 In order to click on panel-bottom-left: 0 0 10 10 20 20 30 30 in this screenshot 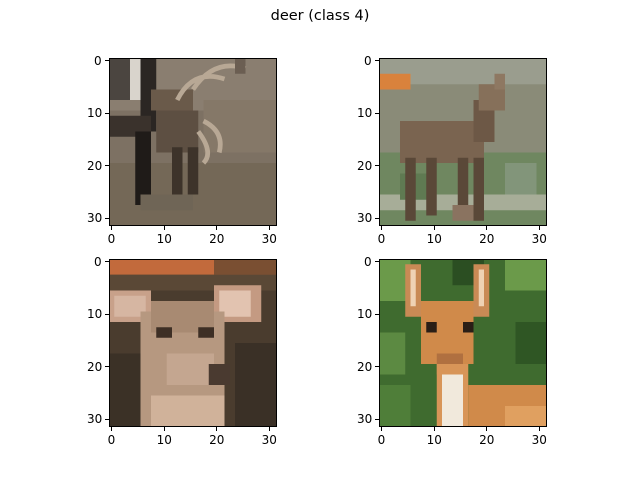, I will do `click(182, 351)`.